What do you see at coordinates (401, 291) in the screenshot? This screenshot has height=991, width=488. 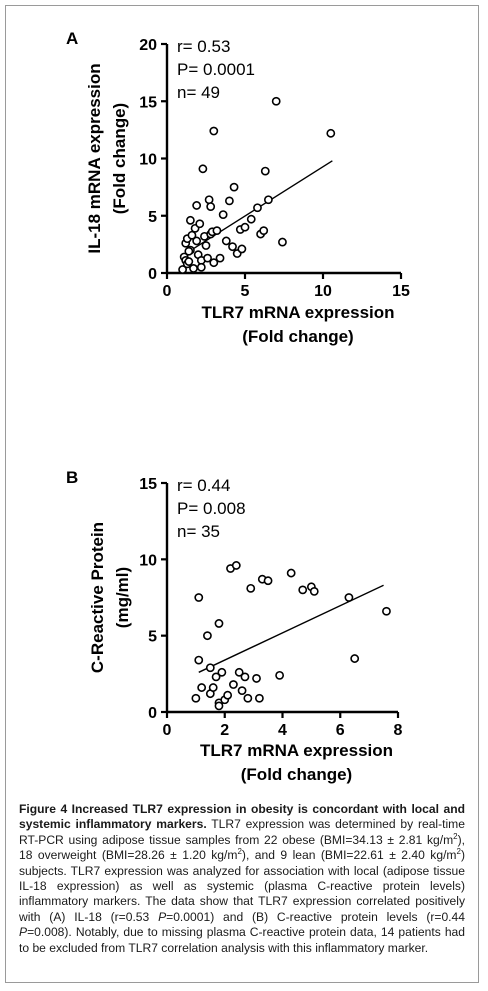 I see `x-tick-label: 15` at bounding box center [401, 291].